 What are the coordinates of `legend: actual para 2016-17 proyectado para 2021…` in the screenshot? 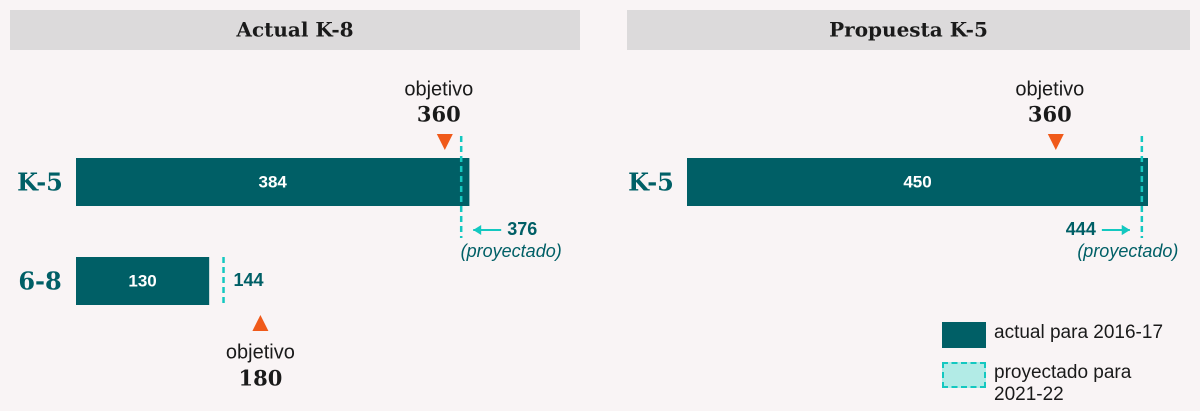 It's located at (1071, 366).